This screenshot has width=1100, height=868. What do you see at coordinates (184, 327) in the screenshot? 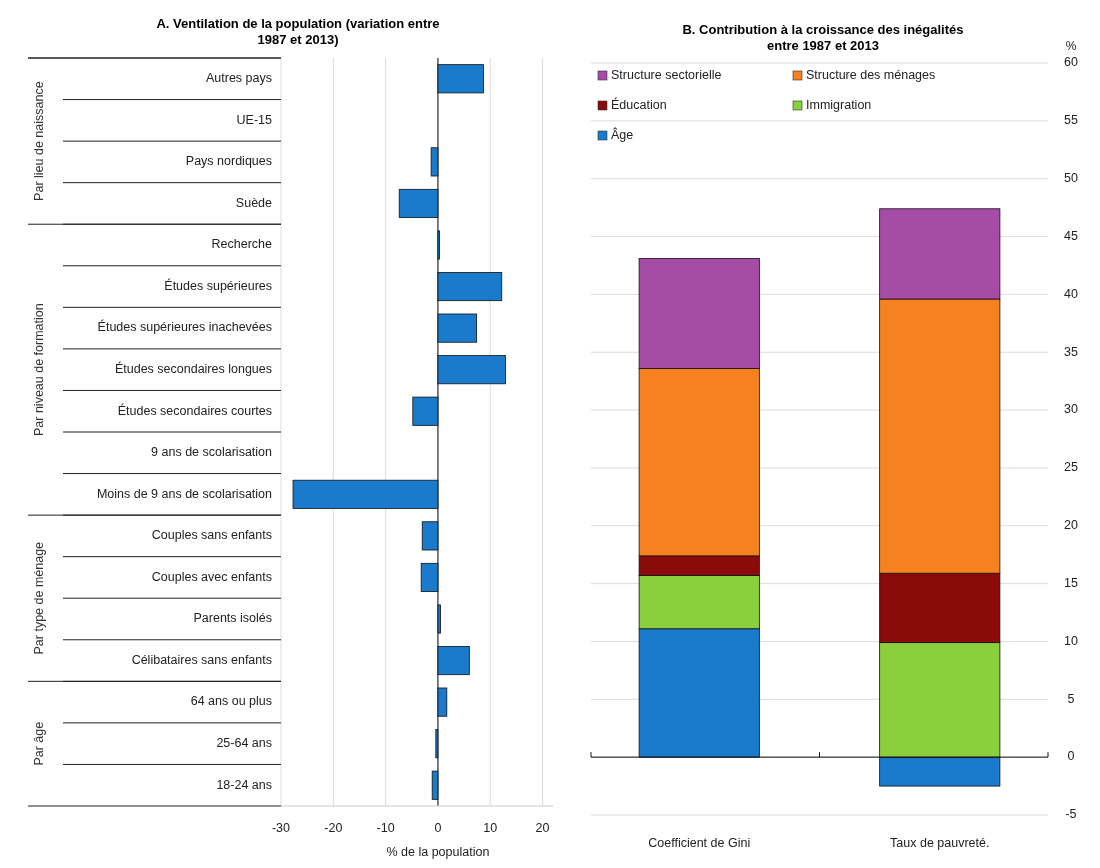
I see `y-tick-label: Études supérieures inachevées` at bounding box center [184, 327].